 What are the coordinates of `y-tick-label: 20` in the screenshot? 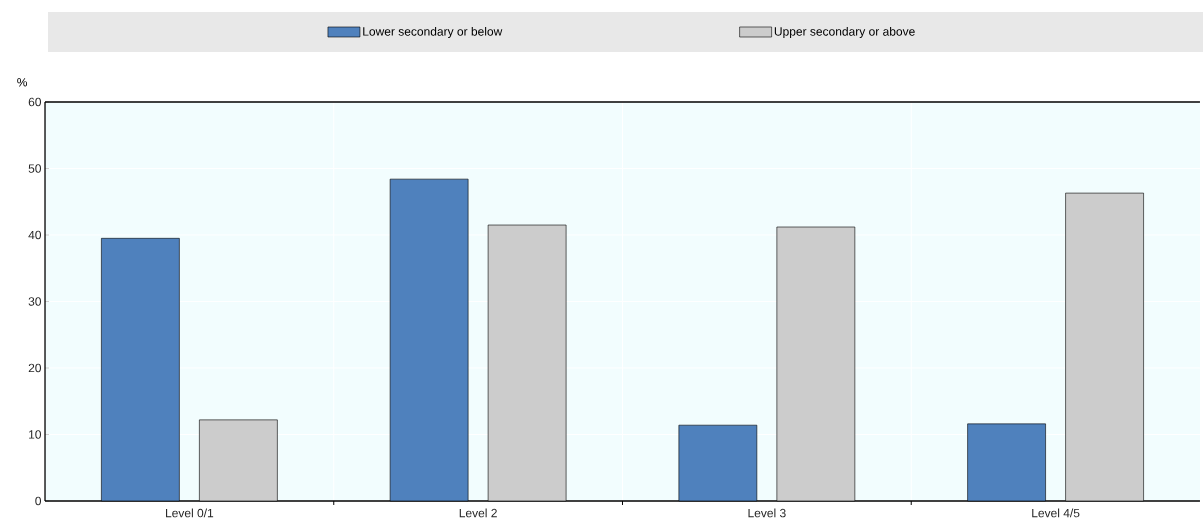 It's located at (35, 368).